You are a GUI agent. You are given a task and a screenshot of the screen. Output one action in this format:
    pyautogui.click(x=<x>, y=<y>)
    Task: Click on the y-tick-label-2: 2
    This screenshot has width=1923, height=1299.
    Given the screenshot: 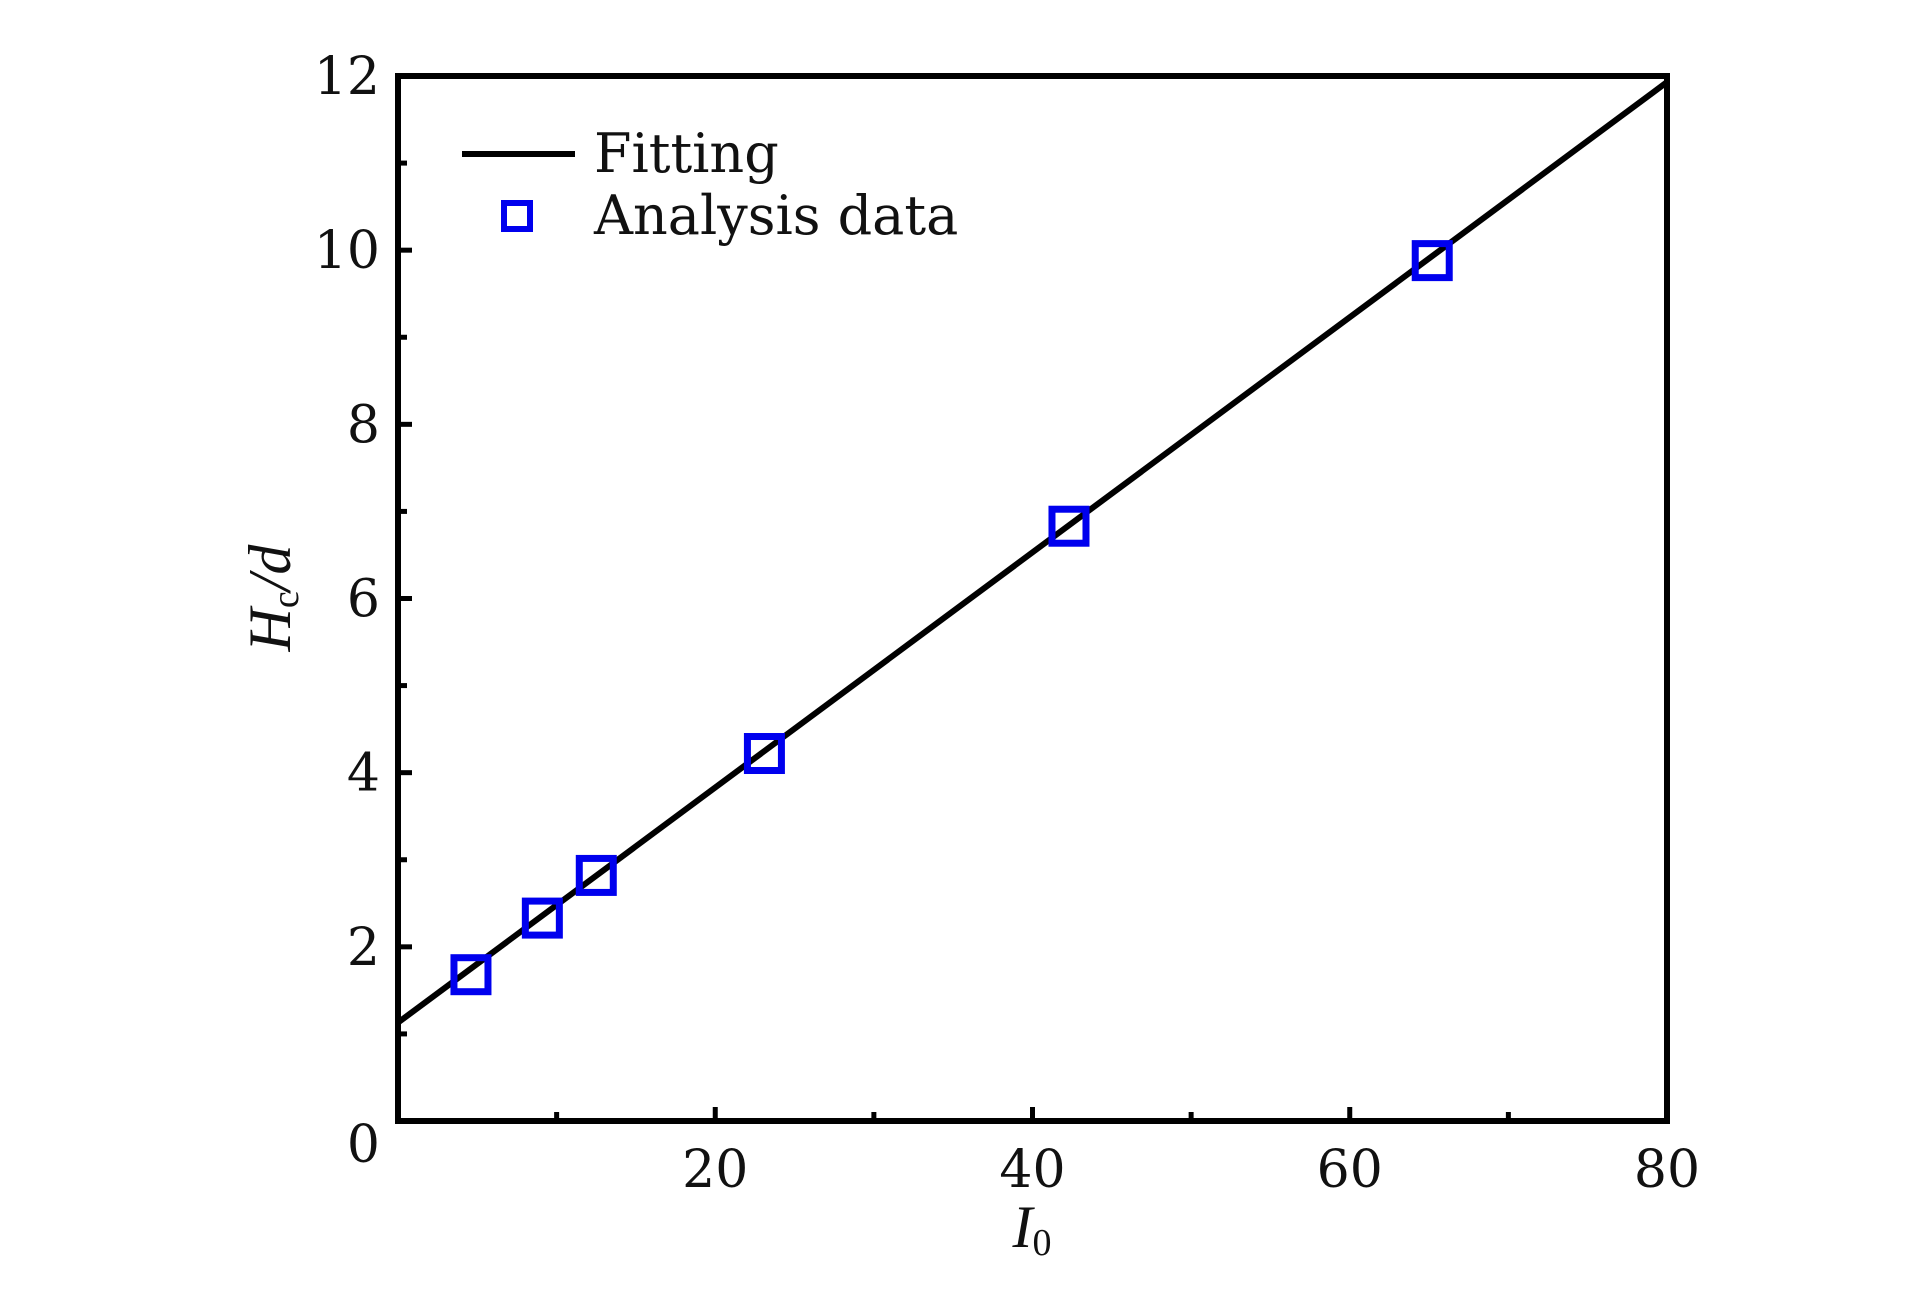 What is the action you would take?
    pyautogui.click(x=363, y=948)
    